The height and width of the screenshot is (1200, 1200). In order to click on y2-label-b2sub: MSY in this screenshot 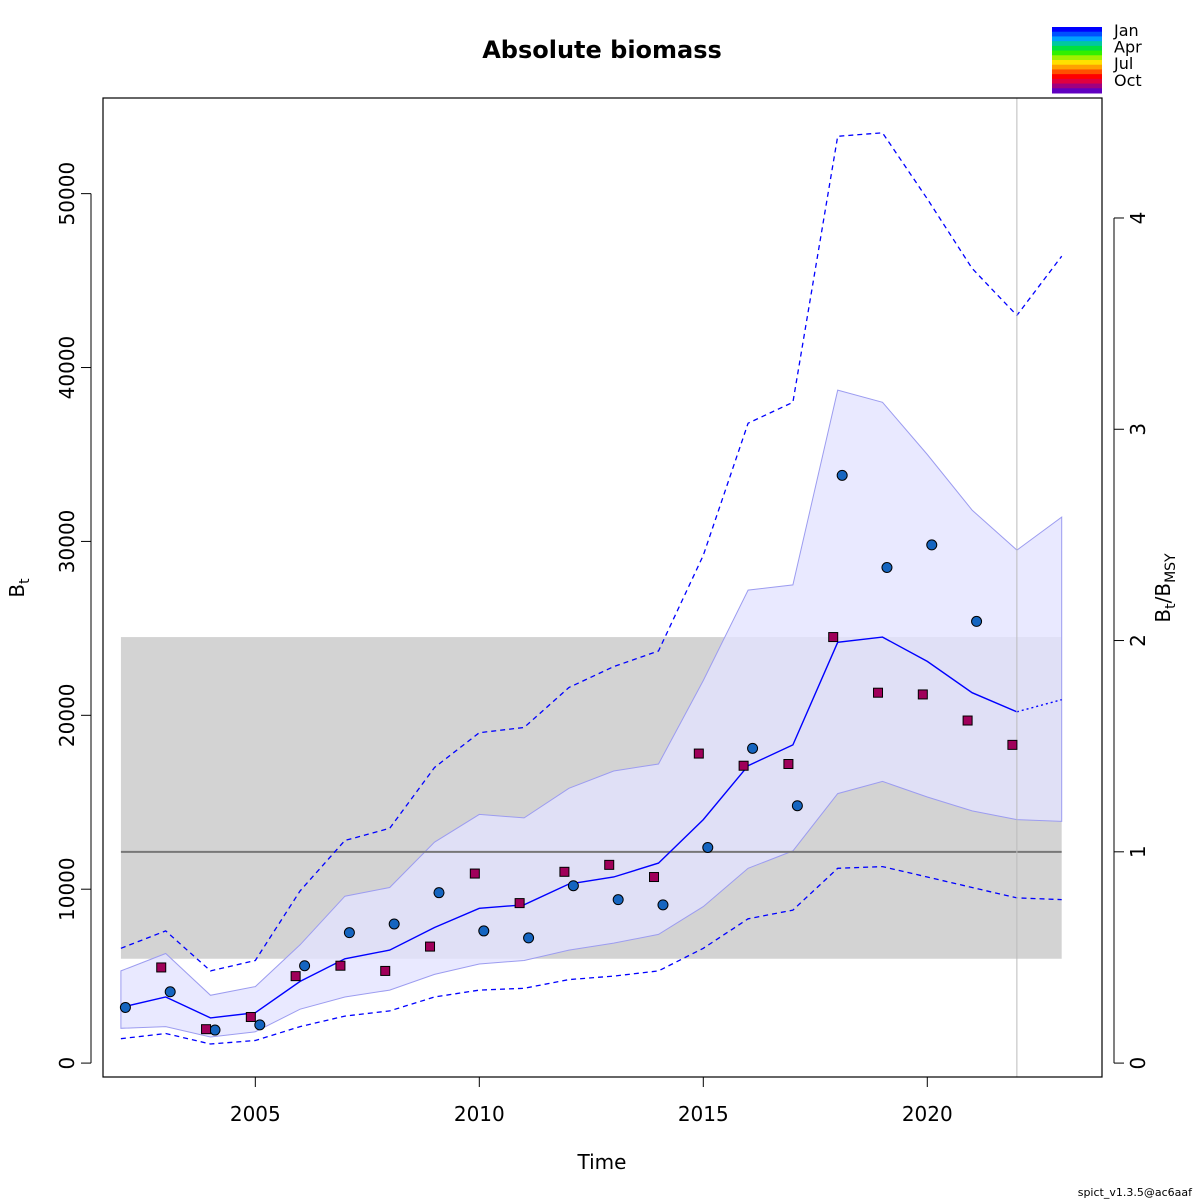, I will do `click(1171, 568)`.